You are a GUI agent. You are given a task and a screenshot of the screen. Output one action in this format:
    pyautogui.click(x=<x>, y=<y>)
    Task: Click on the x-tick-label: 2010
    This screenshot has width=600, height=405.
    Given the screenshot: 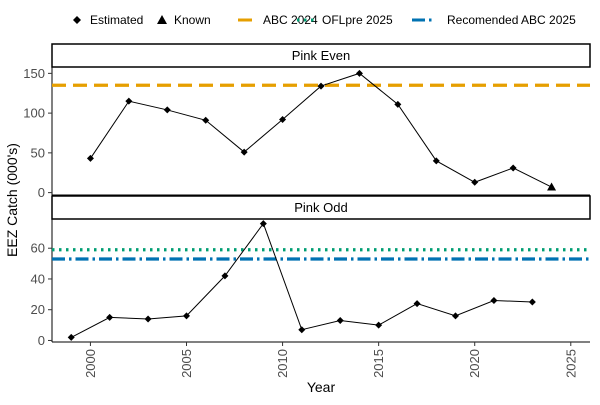 What is the action you would take?
    pyautogui.click(x=282, y=363)
    